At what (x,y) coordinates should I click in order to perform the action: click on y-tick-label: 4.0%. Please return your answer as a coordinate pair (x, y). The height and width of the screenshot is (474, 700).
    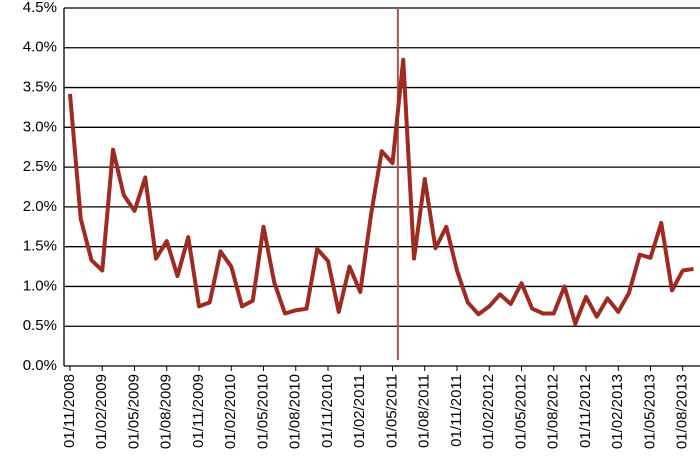
    Looking at the image, I should click on (40, 47).